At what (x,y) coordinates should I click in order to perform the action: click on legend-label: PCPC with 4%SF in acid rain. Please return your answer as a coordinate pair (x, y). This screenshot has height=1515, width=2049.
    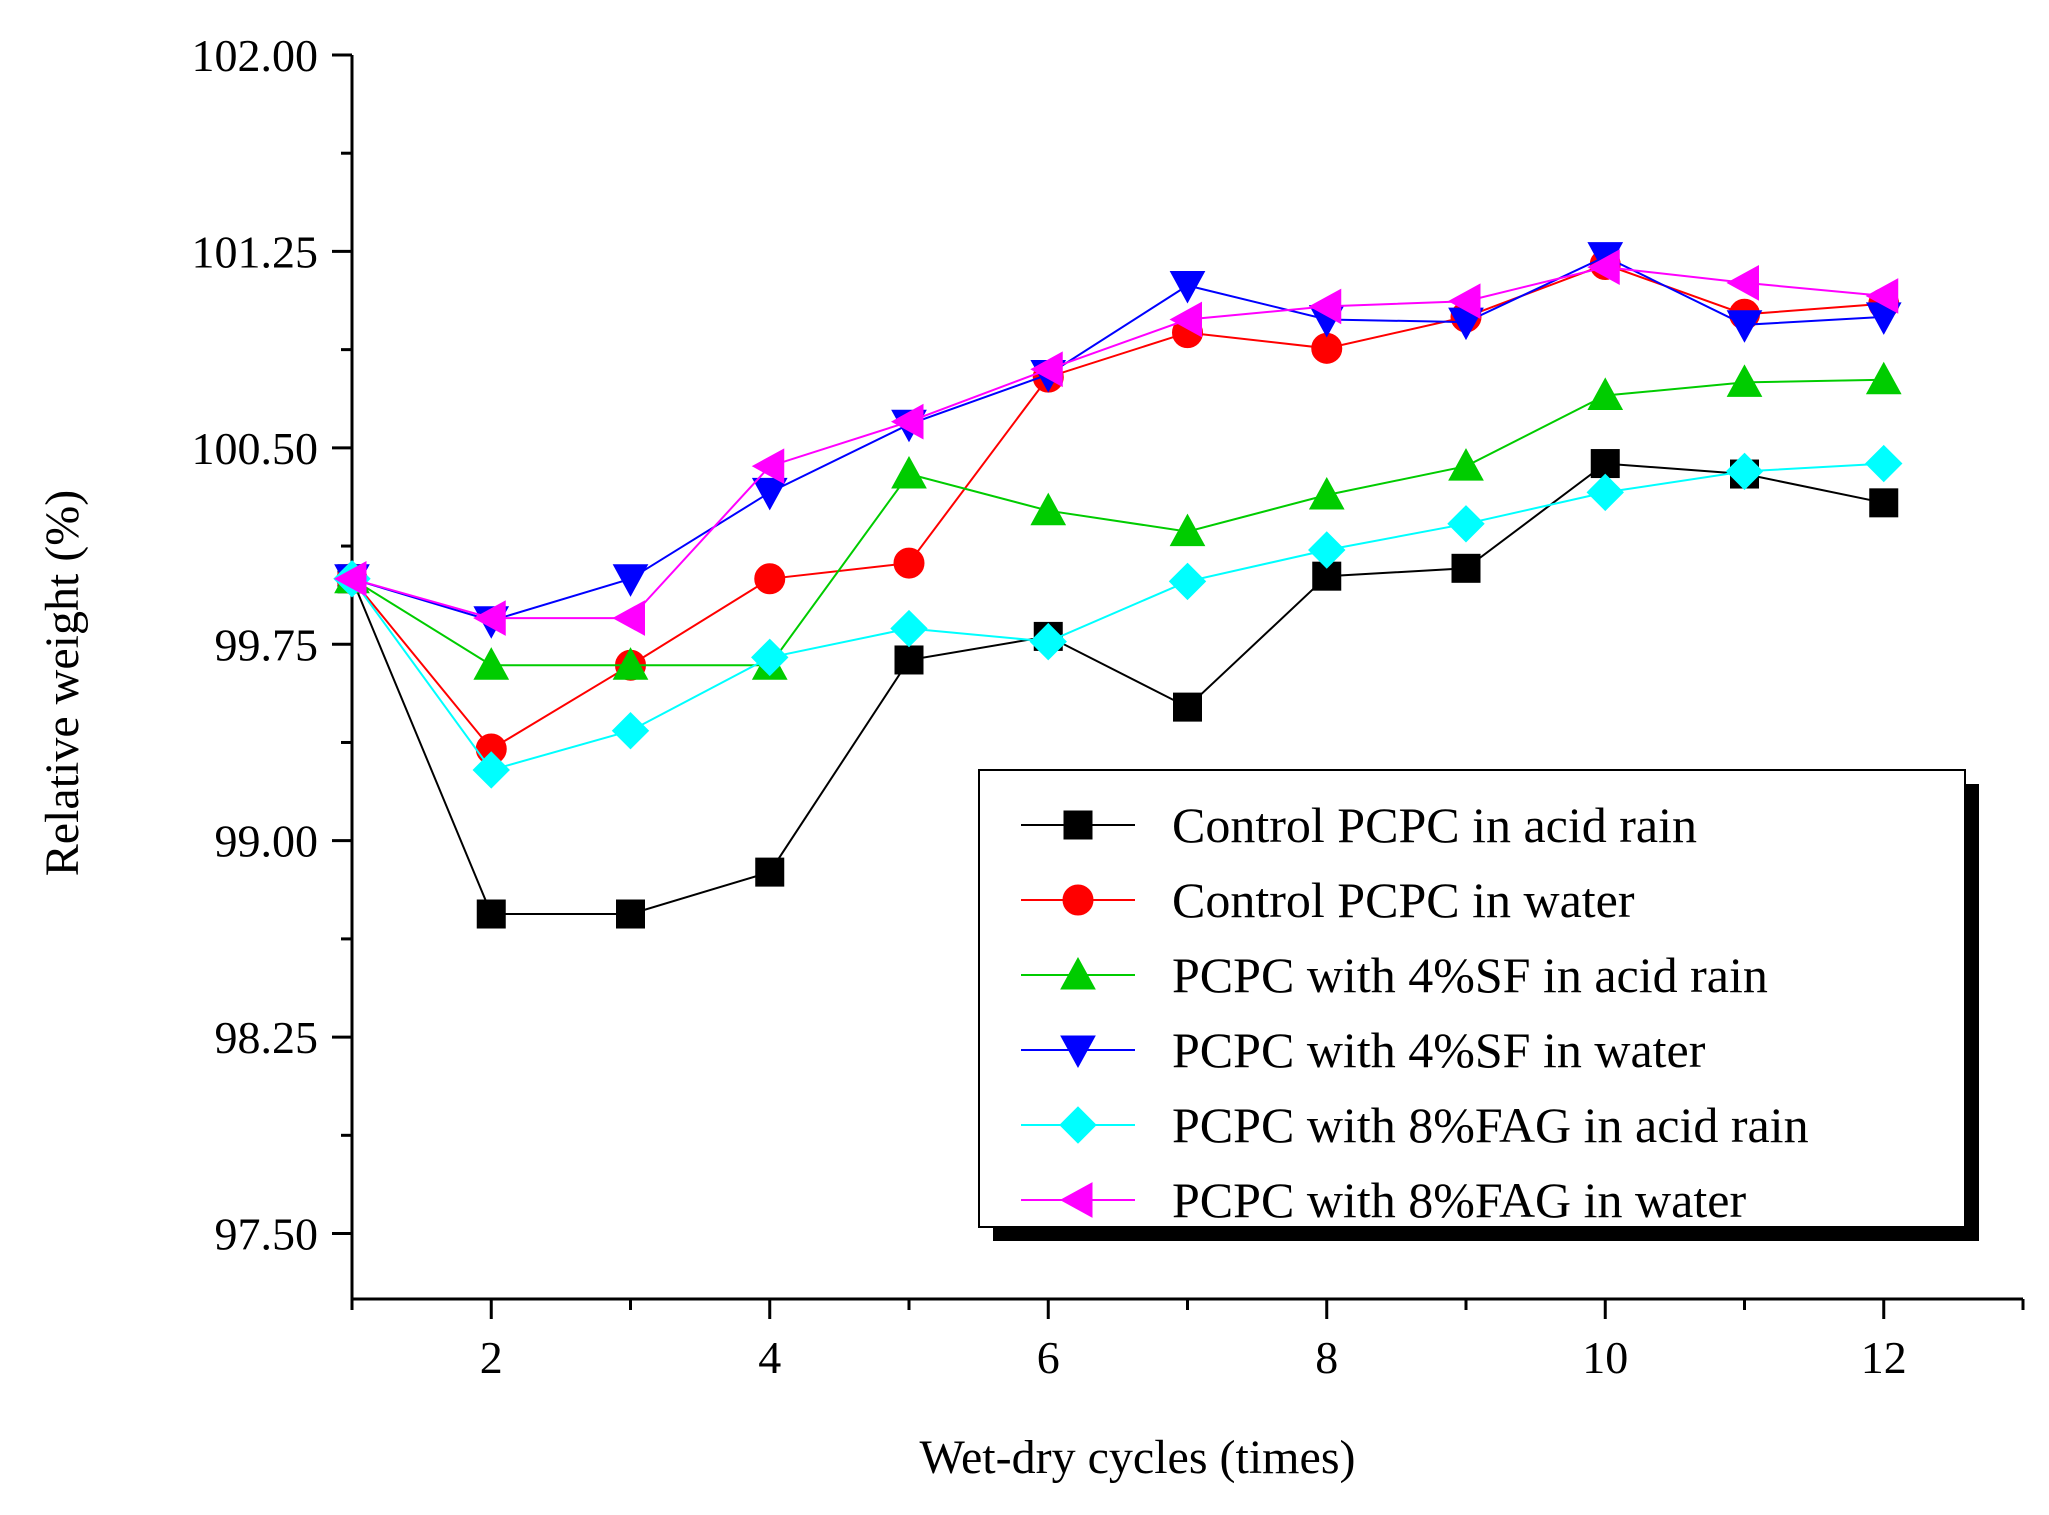
    Looking at the image, I should click on (1470, 975).